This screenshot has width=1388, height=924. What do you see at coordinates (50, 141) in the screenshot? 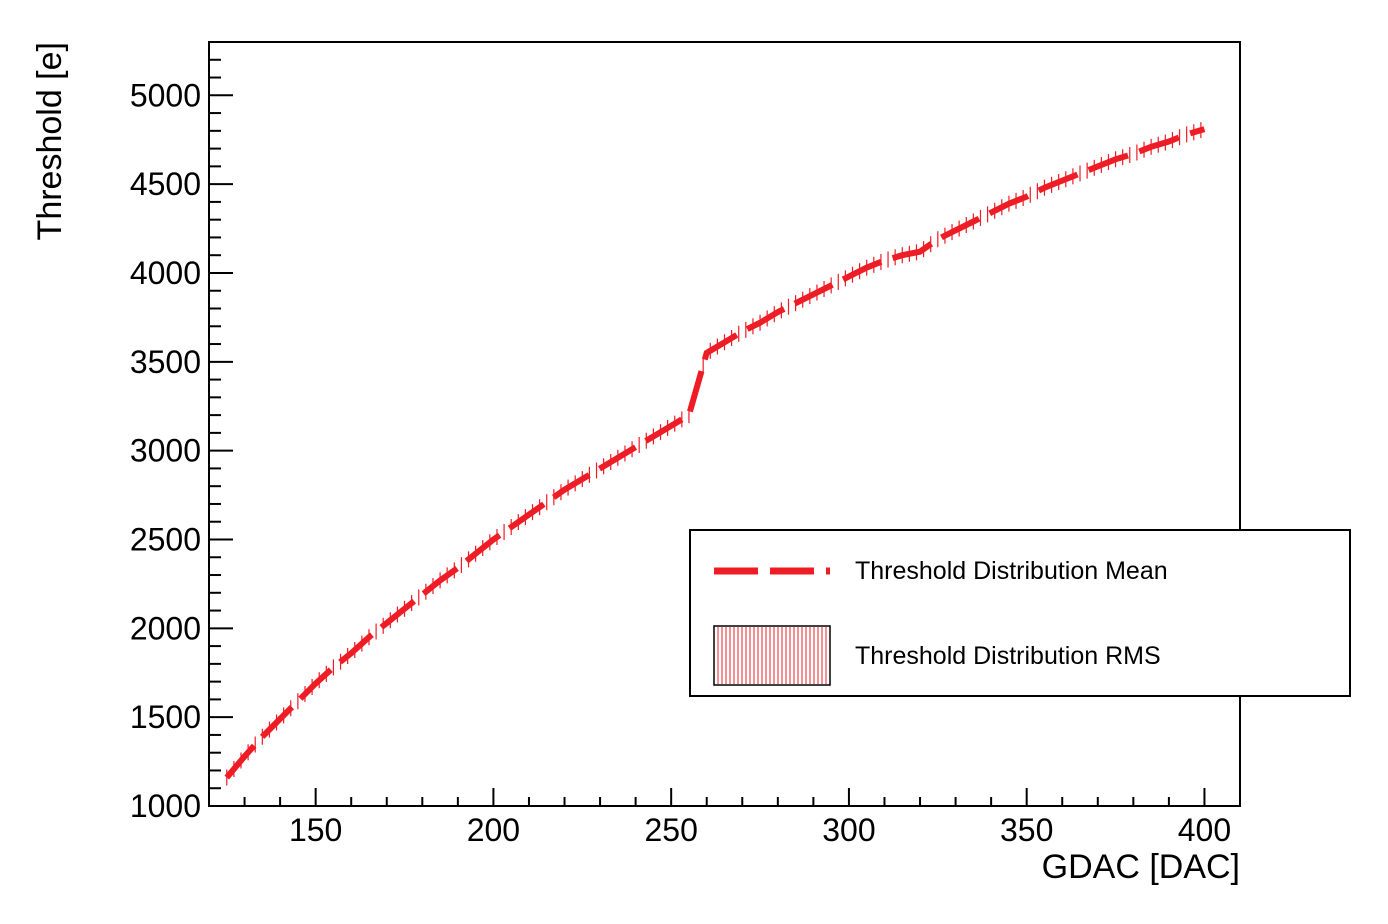
I see `y-axis-title: Threshold [e]` at bounding box center [50, 141].